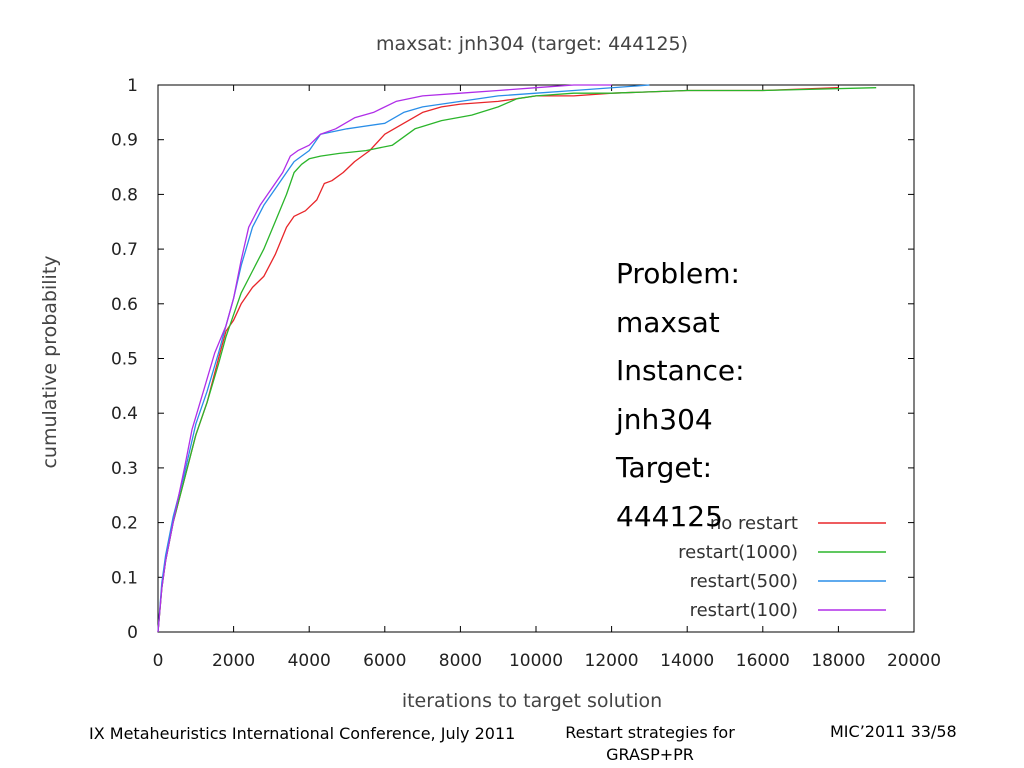 The width and height of the screenshot is (1024, 768). Describe the element at coordinates (124, 414) in the screenshot. I see `y-tick-label: 0.4` at that location.